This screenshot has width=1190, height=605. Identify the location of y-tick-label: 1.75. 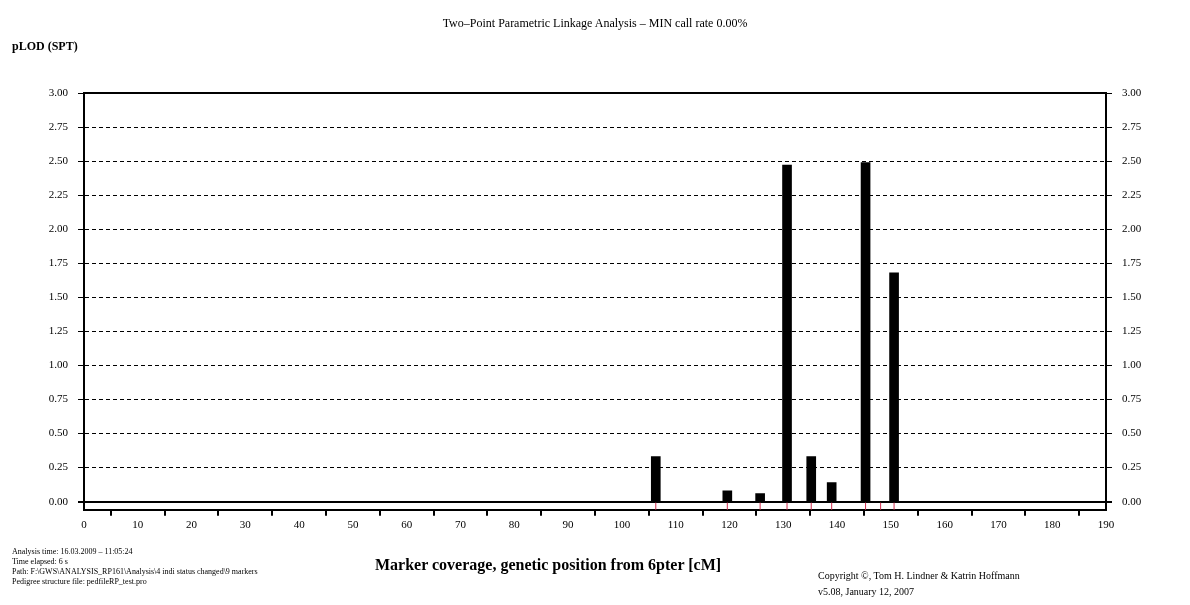
(58, 262).